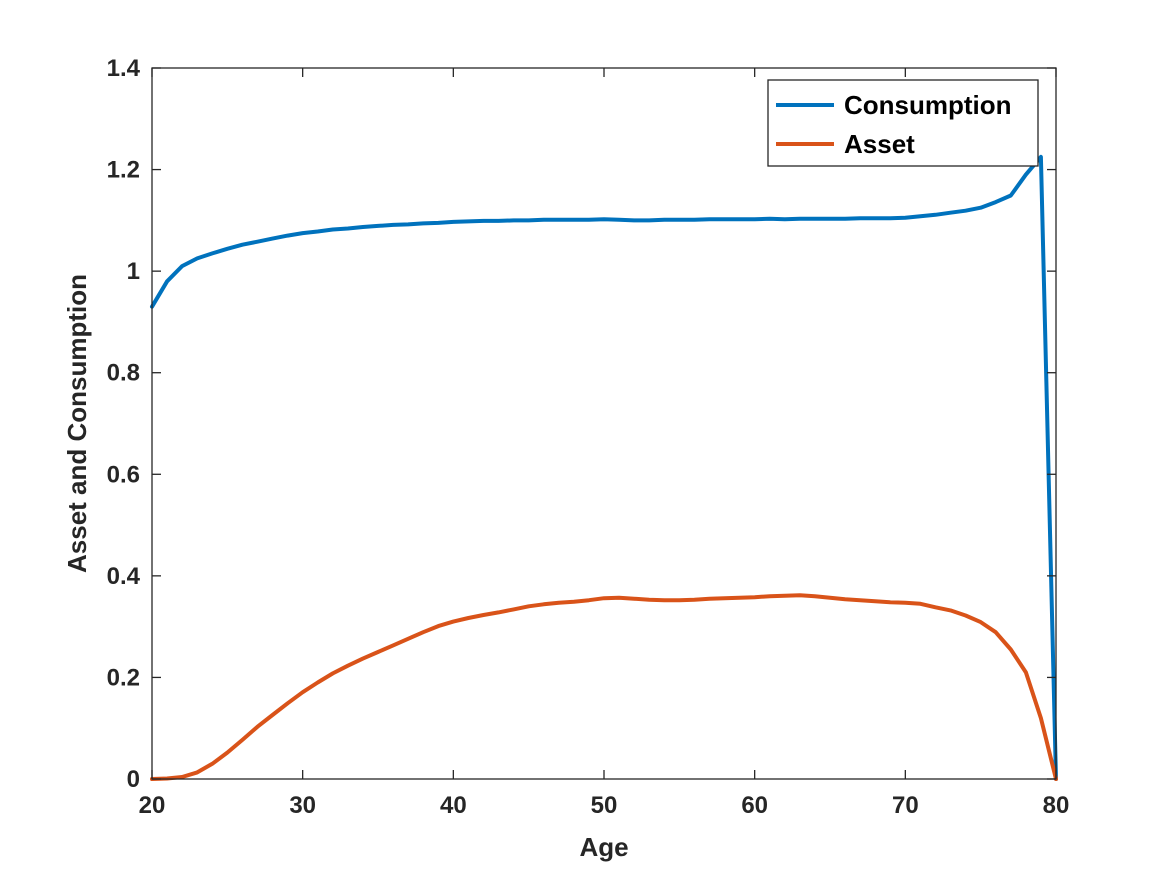 This screenshot has width=1167, height=875. Describe the element at coordinates (123, 474) in the screenshot. I see `y-tick-label: 0.6` at that location.